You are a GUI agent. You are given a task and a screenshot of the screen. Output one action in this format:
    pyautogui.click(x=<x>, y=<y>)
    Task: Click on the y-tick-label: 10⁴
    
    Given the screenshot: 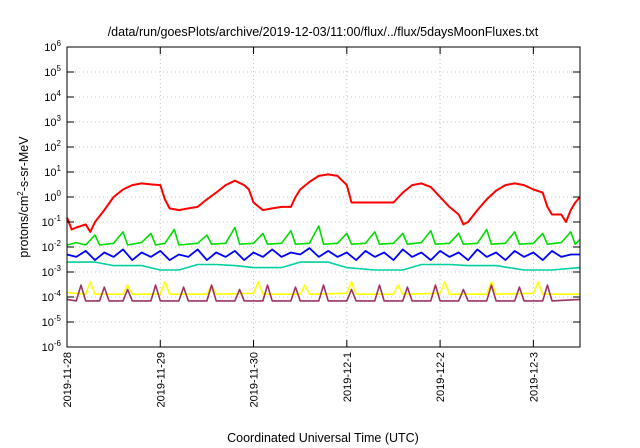 What is the action you would take?
    pyautogui.click(x=52, y=96)
    